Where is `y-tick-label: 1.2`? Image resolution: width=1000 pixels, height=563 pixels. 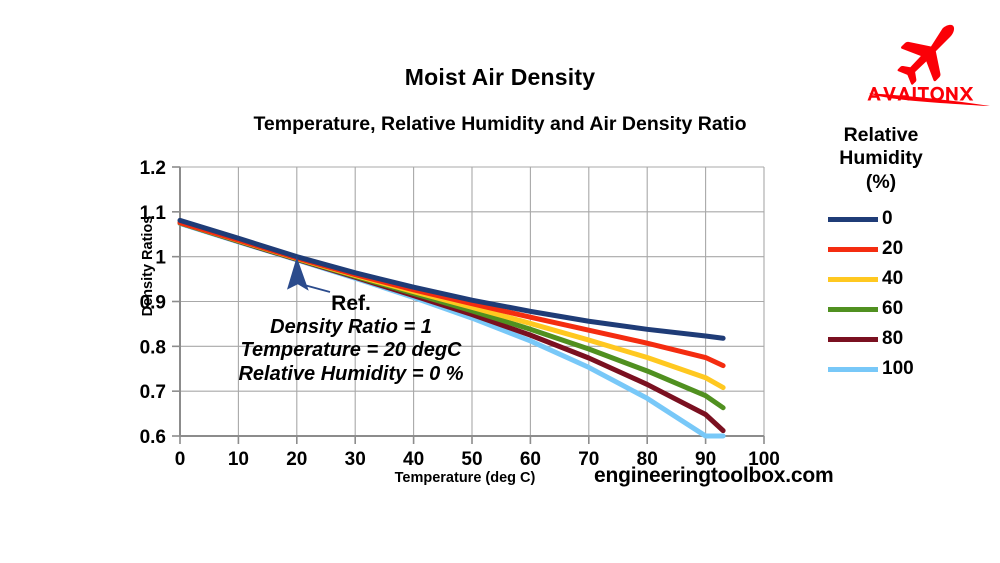
y-tick-label: 1.2 is located at coordinates (153, 168).